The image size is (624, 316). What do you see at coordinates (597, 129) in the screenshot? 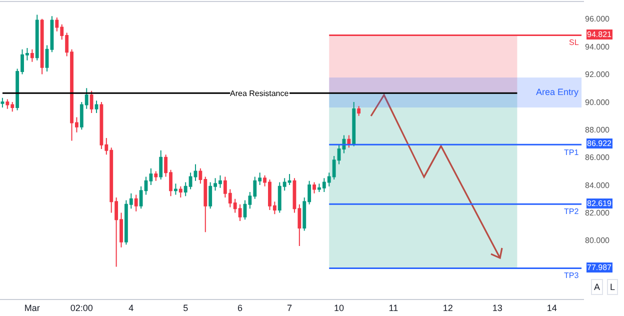
I see `y-tick-label: 88.000` at bounding box center [597, 129].